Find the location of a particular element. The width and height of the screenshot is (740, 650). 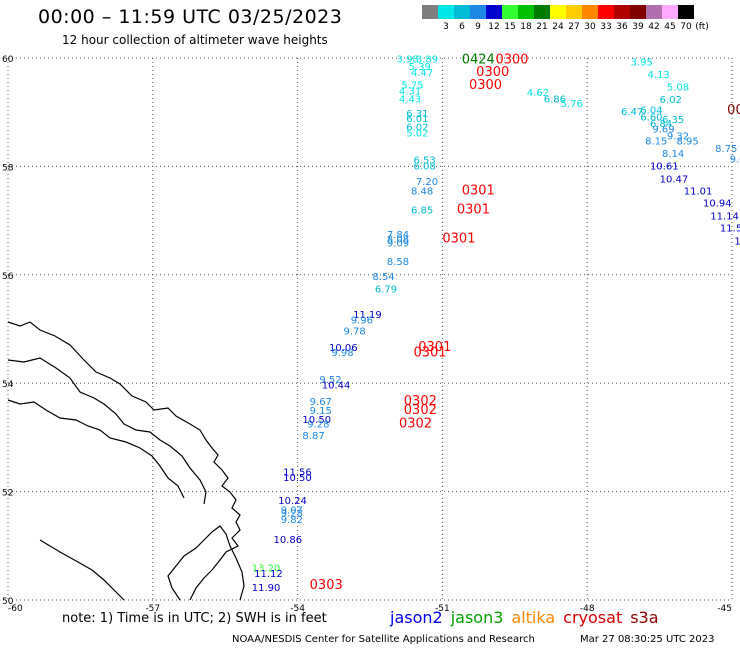

wave-height-label: 6.84 is located at coordinates (661, 124).